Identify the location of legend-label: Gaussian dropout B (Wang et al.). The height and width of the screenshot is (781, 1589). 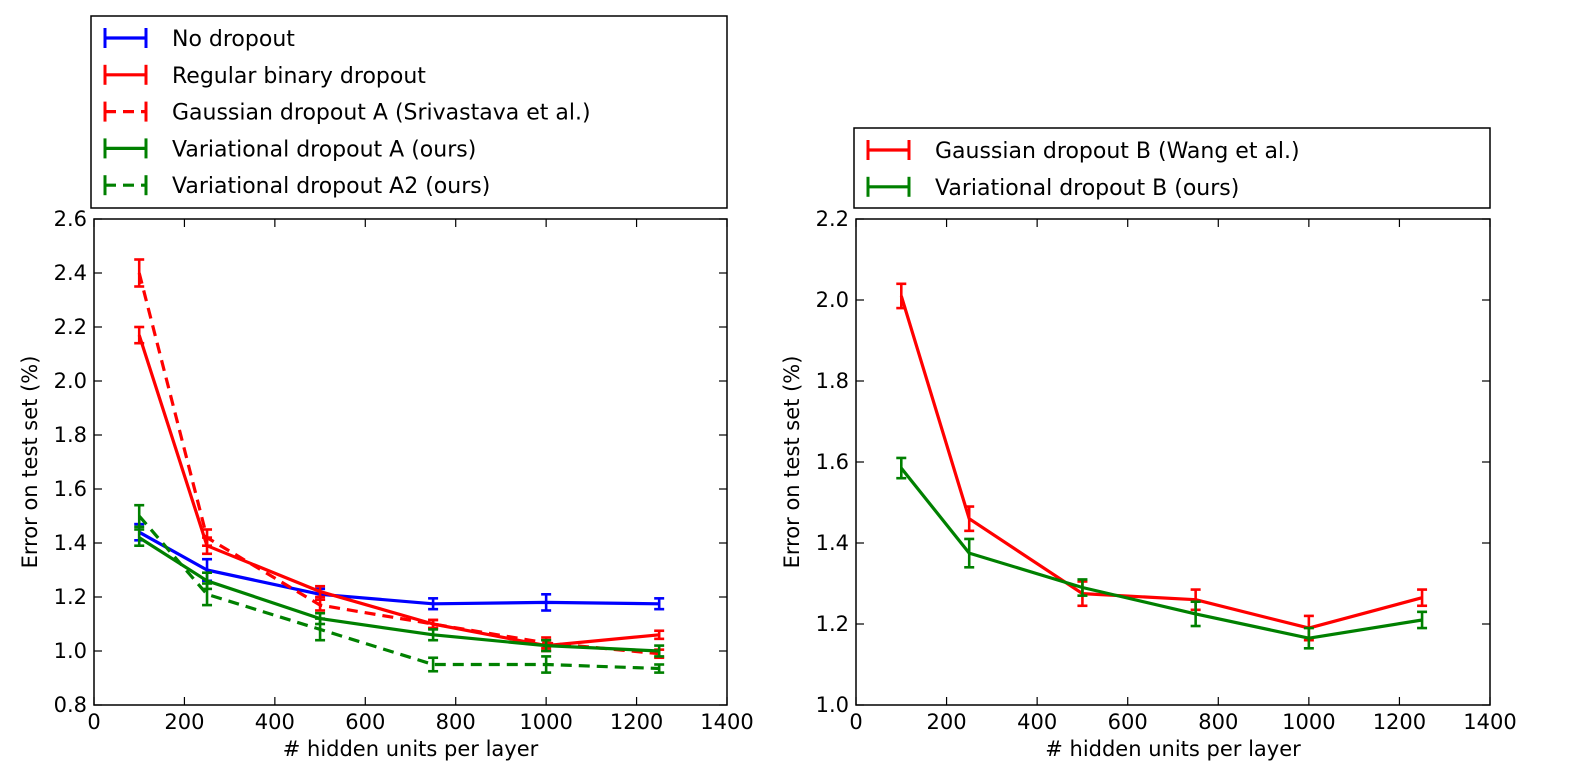
(1117, 151).